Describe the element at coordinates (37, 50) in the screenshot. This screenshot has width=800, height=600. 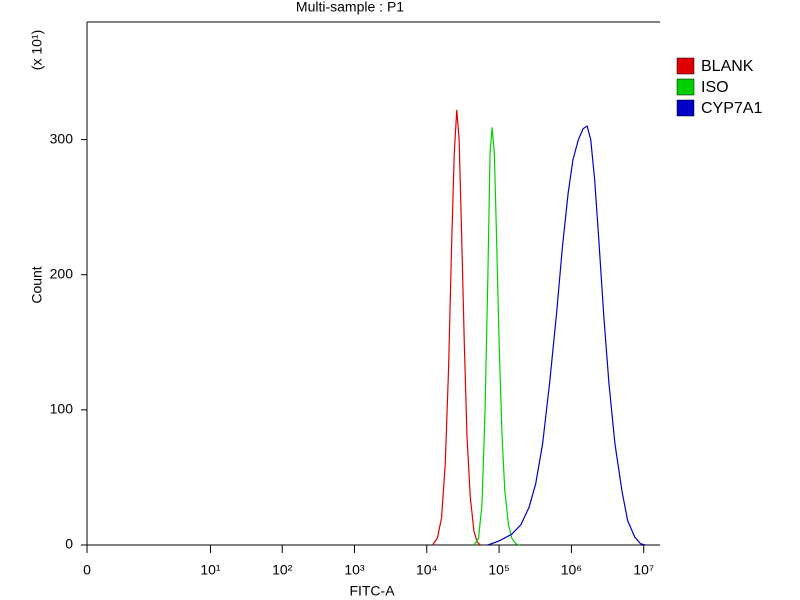
I see `y-multiplier: (x 10¹)` at that location.